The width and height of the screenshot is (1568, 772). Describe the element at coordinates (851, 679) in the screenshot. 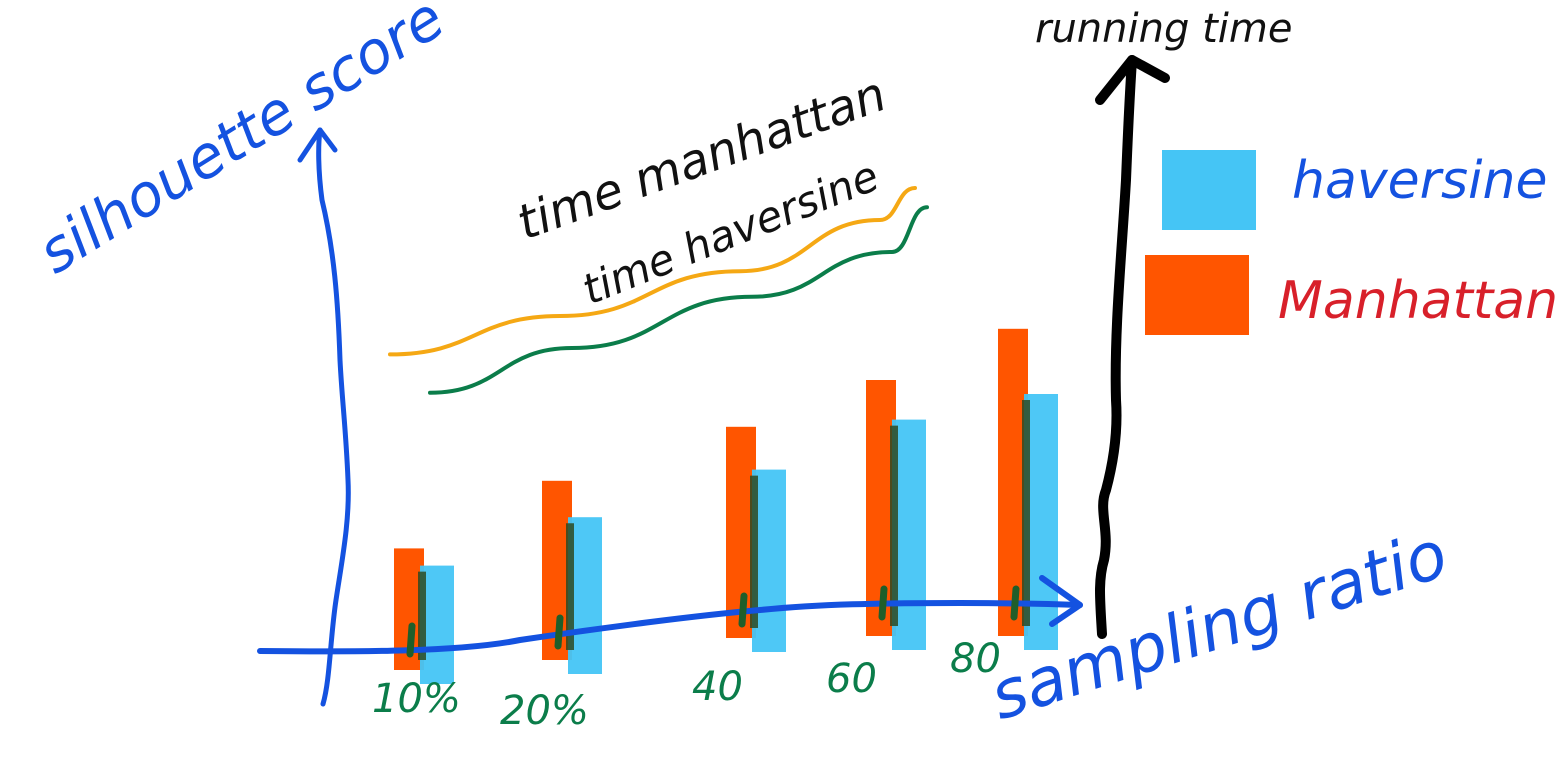

I see `x-tick-label-60: 60` at that location.